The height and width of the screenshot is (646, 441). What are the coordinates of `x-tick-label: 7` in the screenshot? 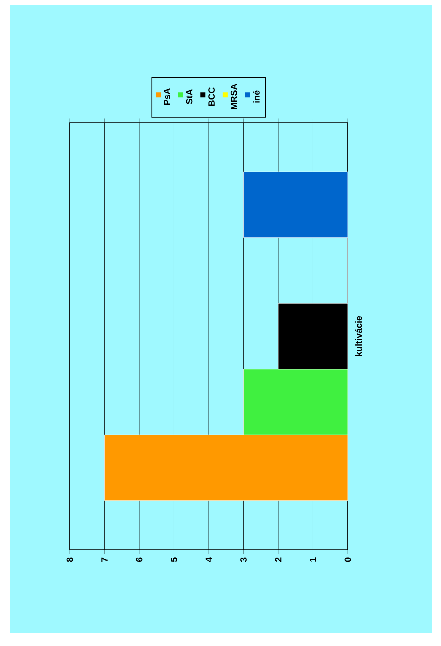 It's located at (105, 560).